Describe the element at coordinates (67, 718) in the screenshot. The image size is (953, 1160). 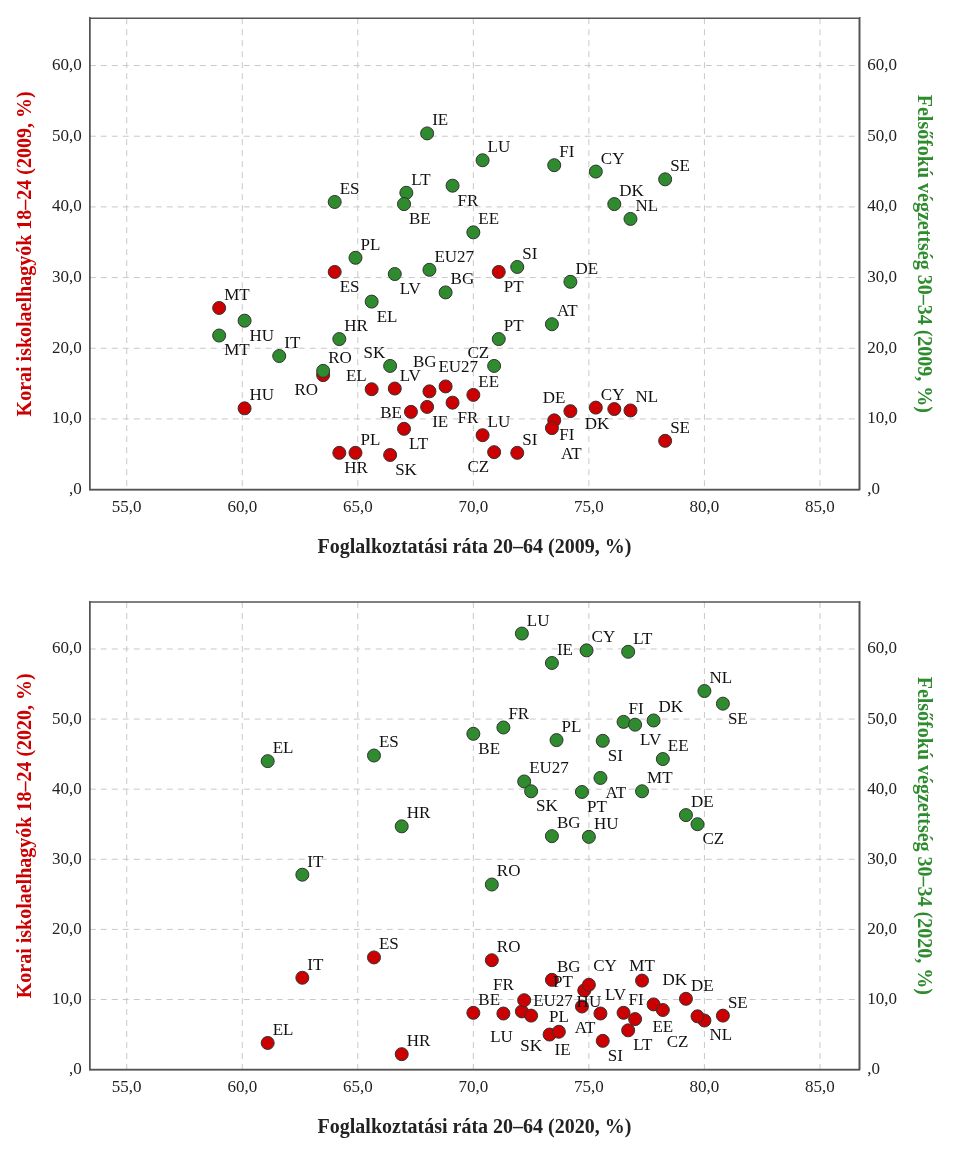
I see `y-tick-label: 50,0` at that location.